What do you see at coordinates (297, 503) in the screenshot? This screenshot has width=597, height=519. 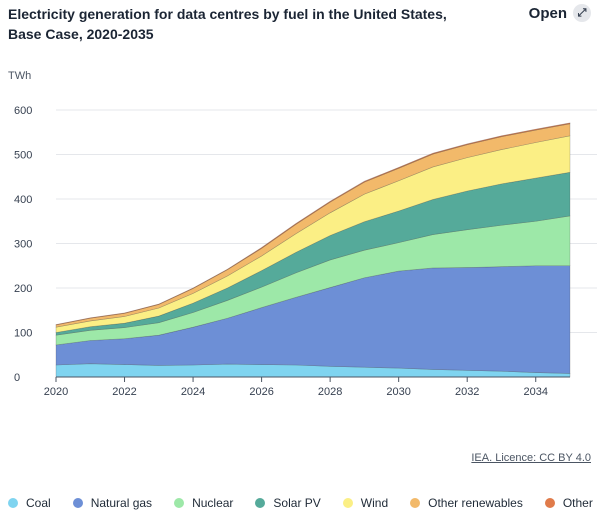 I see `legend-label: Solar PV` at bounding box center [297, 503].